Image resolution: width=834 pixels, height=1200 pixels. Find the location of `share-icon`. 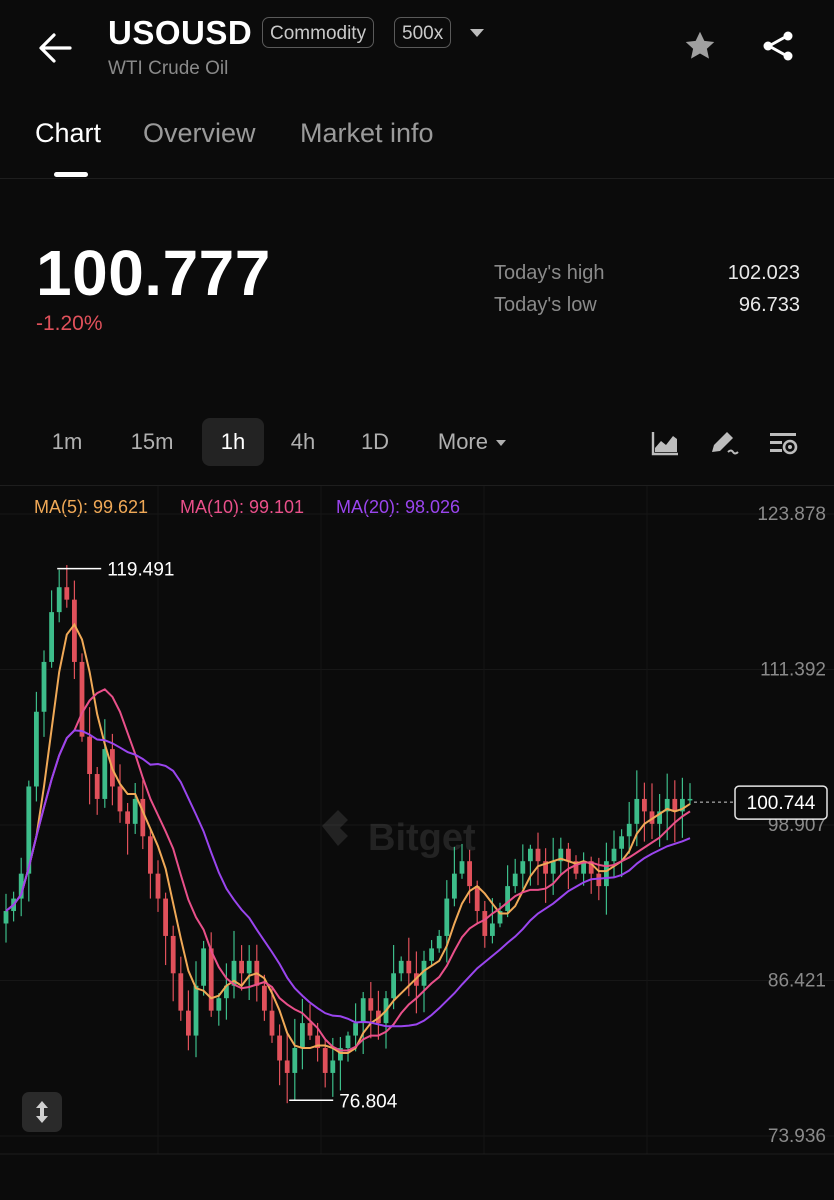

share-icon is located at coordinates (778, 46).